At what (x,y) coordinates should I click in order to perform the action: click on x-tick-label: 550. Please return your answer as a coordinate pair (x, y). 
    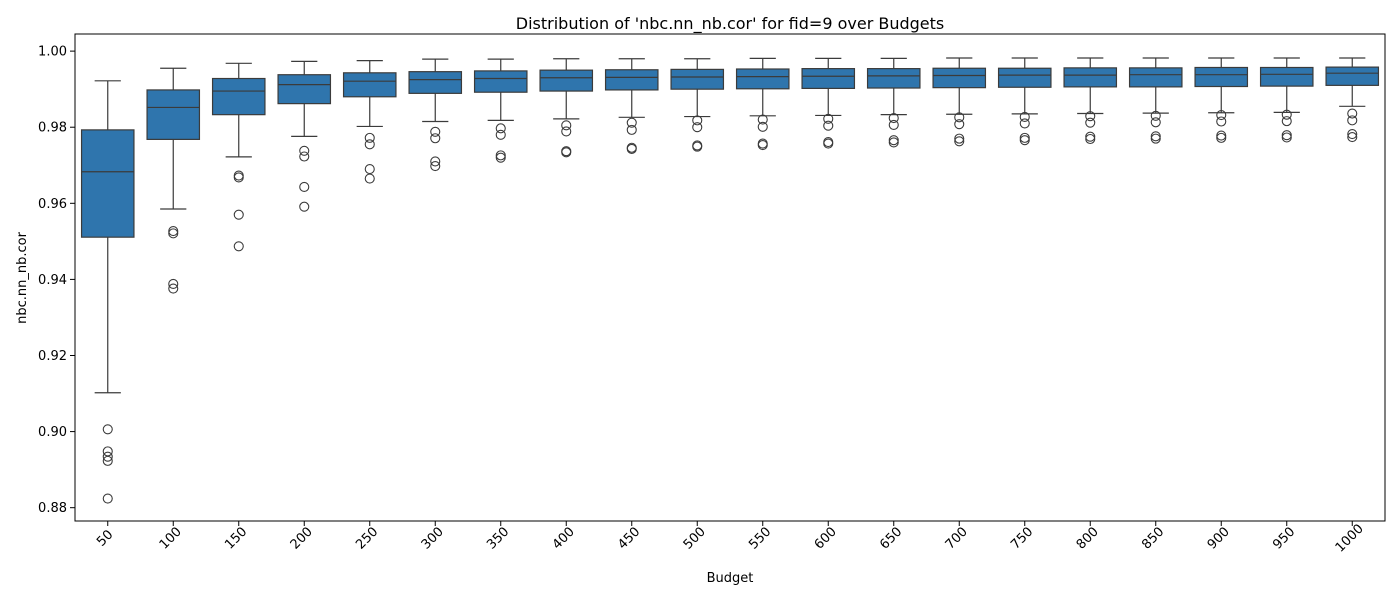
    Looking at the image, I should click on (760, 538).